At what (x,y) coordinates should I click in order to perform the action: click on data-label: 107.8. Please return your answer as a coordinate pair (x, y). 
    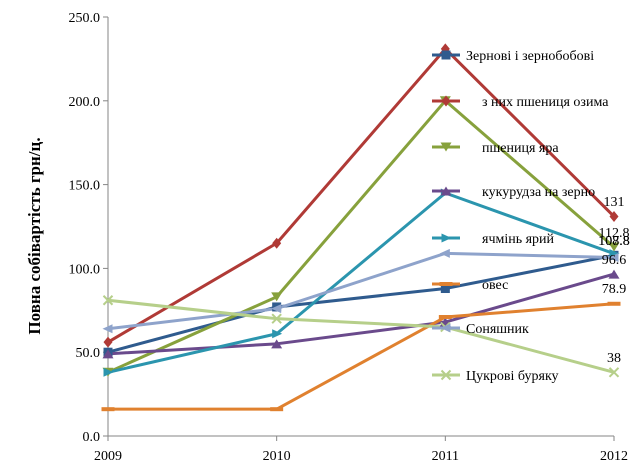
    Looking at the image, I should click on (614, 241).